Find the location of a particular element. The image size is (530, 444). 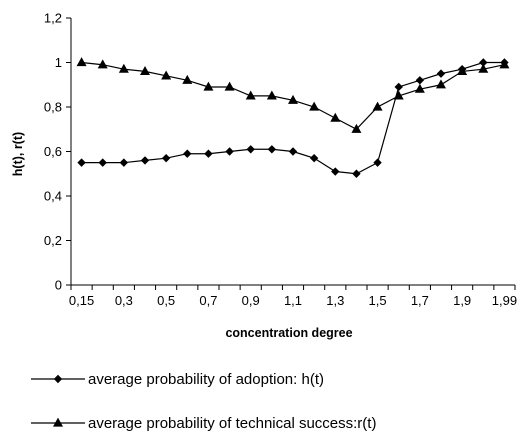

x-tick-label: 0,3 is located at coordinates (124, 300).